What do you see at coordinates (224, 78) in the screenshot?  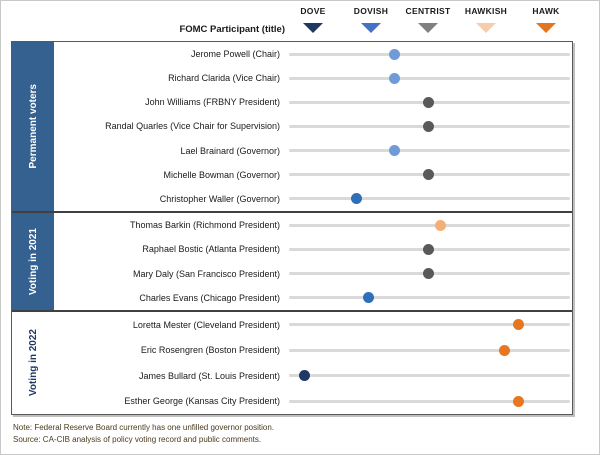 I see `participant-name: Richard Clarida (Vice Chair)` at bounding box center [224, 78].